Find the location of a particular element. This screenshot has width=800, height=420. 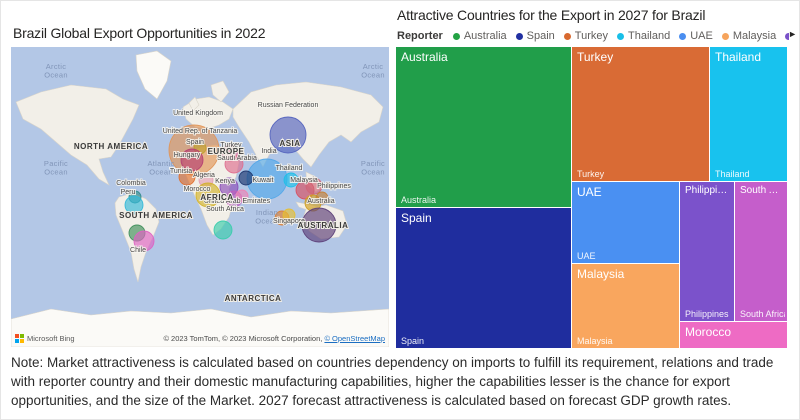

legend-title: Reporter is located at coordinates (420, 36).